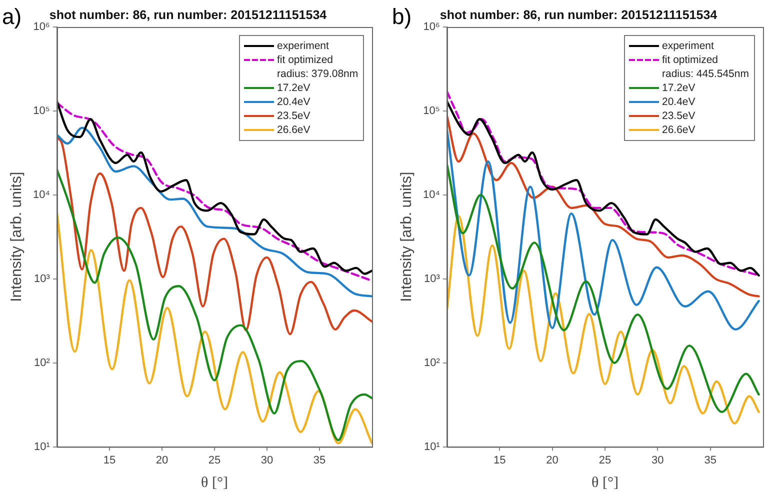 This screenshot has height=502, width=765. Describe the element at coordinates (705, 74) in the screenshot. I see `annotation: radius: 445.545nm` at that location.